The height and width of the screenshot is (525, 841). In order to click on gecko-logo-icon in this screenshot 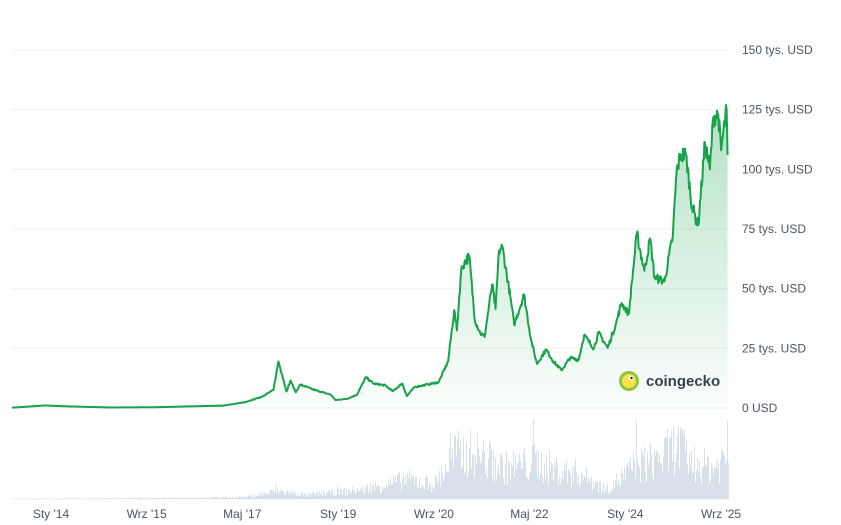, I will do `click(629, 381)`.